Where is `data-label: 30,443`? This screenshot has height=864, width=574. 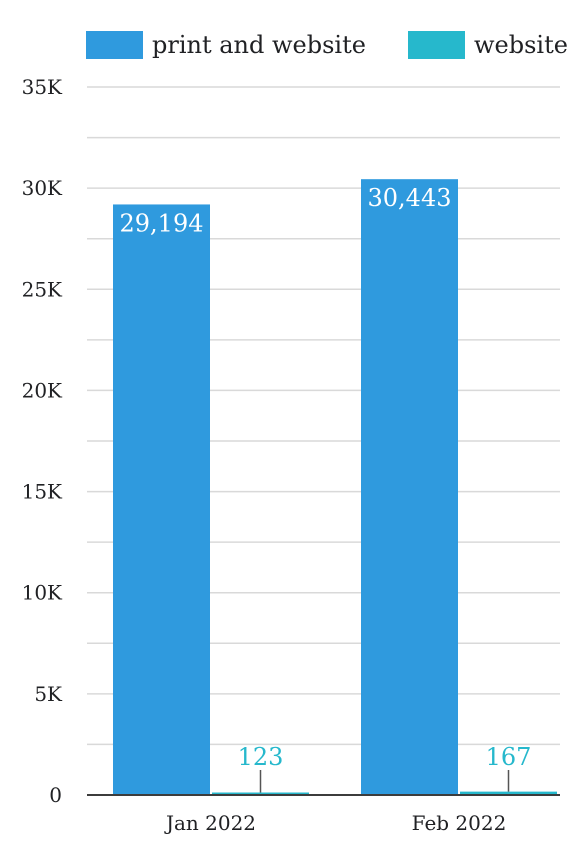
data-label: 30,443 is located at coordinates (410, 198).